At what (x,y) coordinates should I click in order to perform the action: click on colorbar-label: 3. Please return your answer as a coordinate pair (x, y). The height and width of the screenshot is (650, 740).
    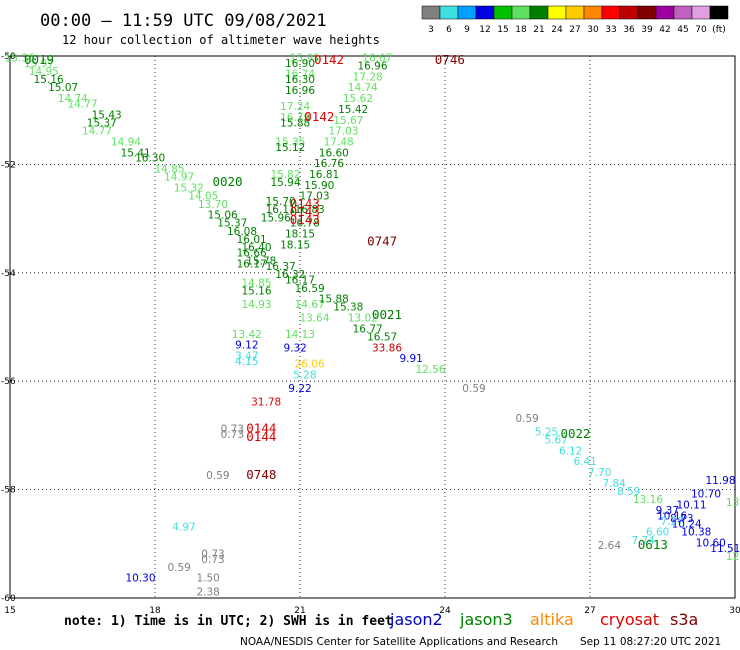
    Looking at the image, I should click on (431, 30).